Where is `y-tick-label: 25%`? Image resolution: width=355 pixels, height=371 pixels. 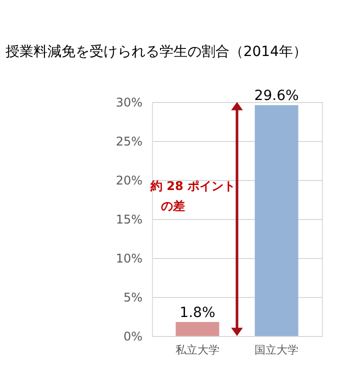 y-tick-label: 25% is located at coordinates (129, 141).